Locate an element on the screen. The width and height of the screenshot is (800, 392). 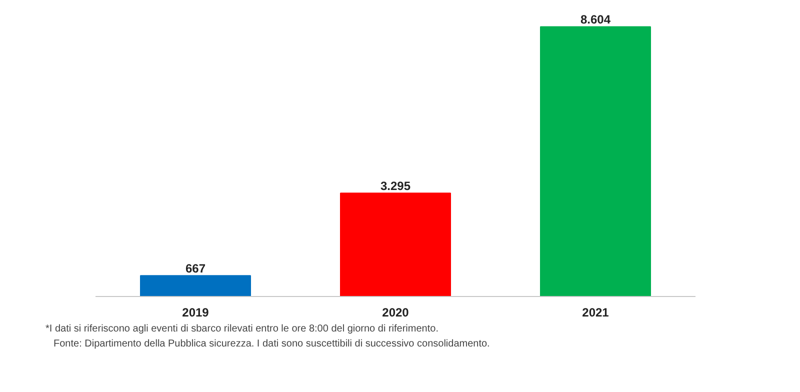
x-tick-label: 2021 is located at coordinates (596, 313).